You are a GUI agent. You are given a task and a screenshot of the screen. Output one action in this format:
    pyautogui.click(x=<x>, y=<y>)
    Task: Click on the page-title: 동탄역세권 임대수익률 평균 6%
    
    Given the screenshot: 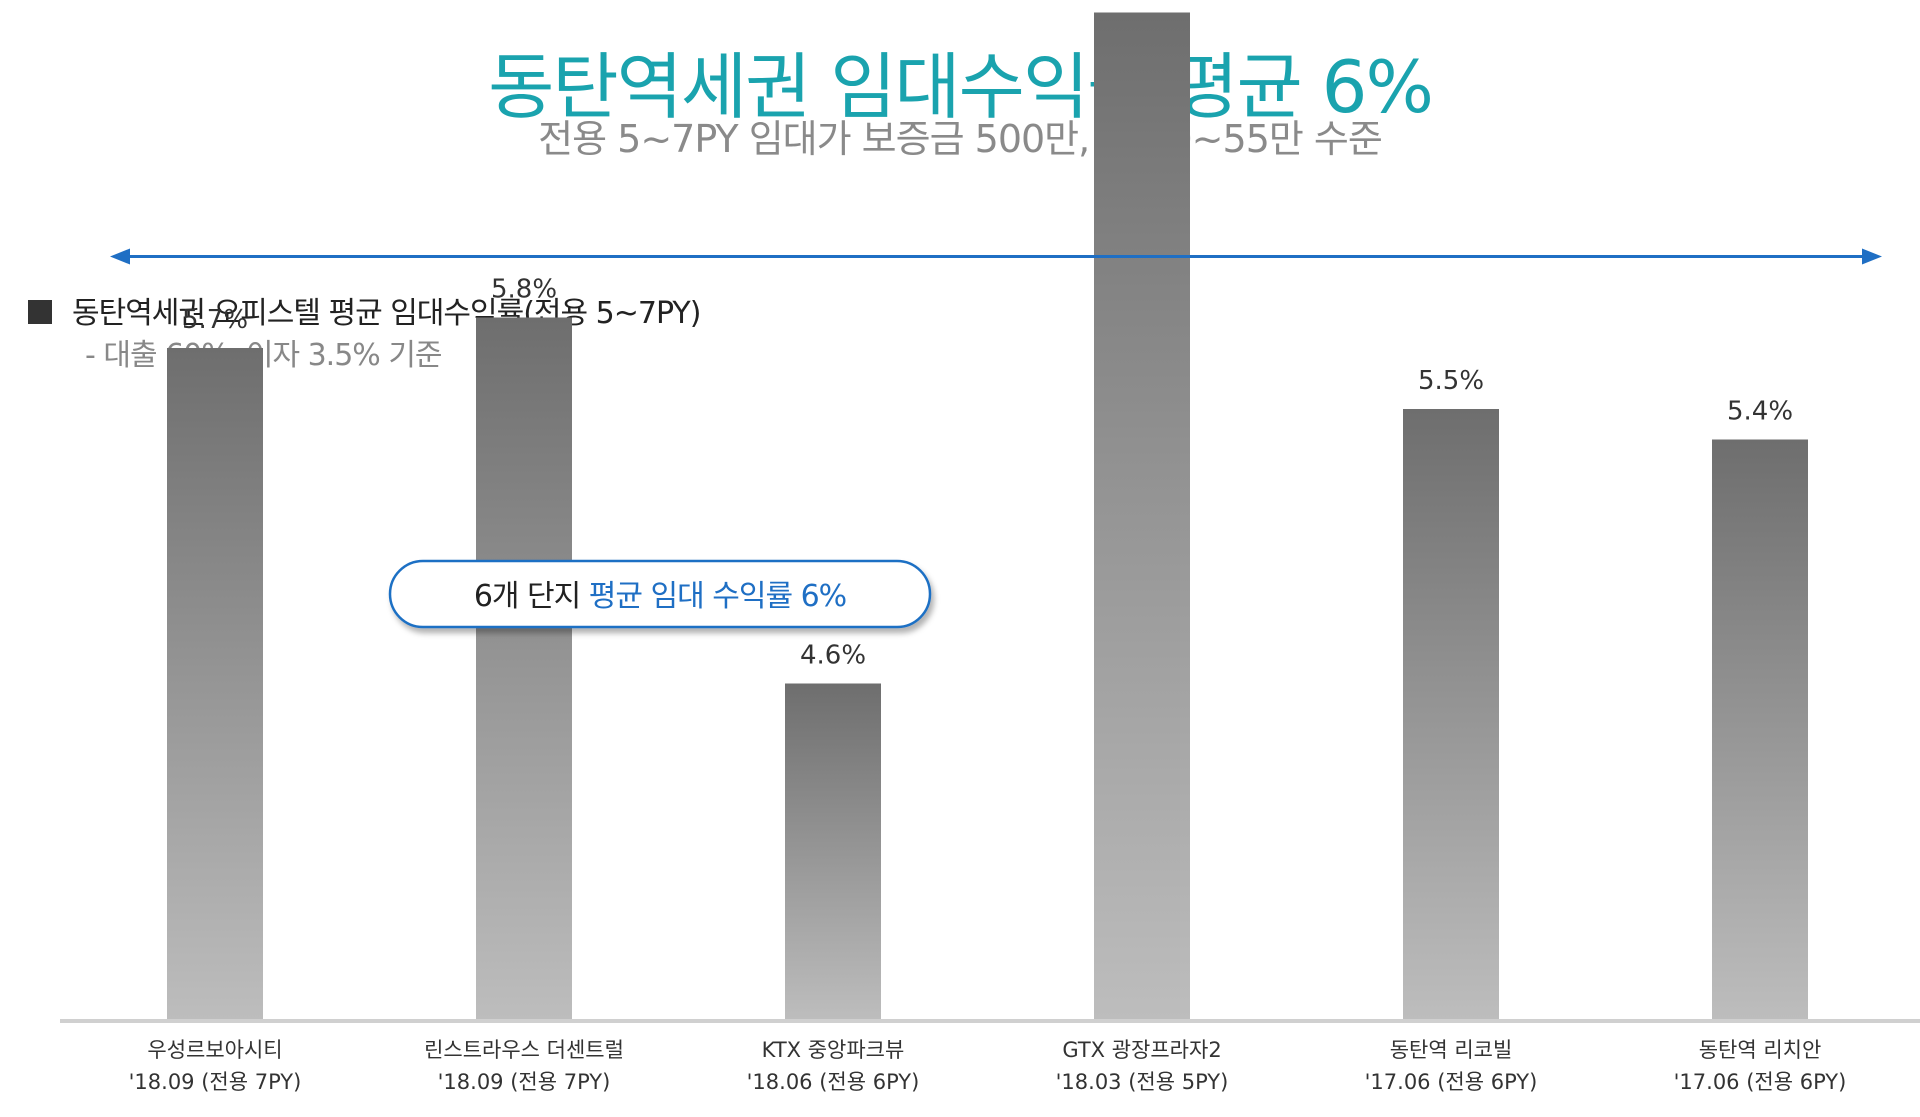 What is the action you would take?
    pyautogui.click(x=961, y=87)
    